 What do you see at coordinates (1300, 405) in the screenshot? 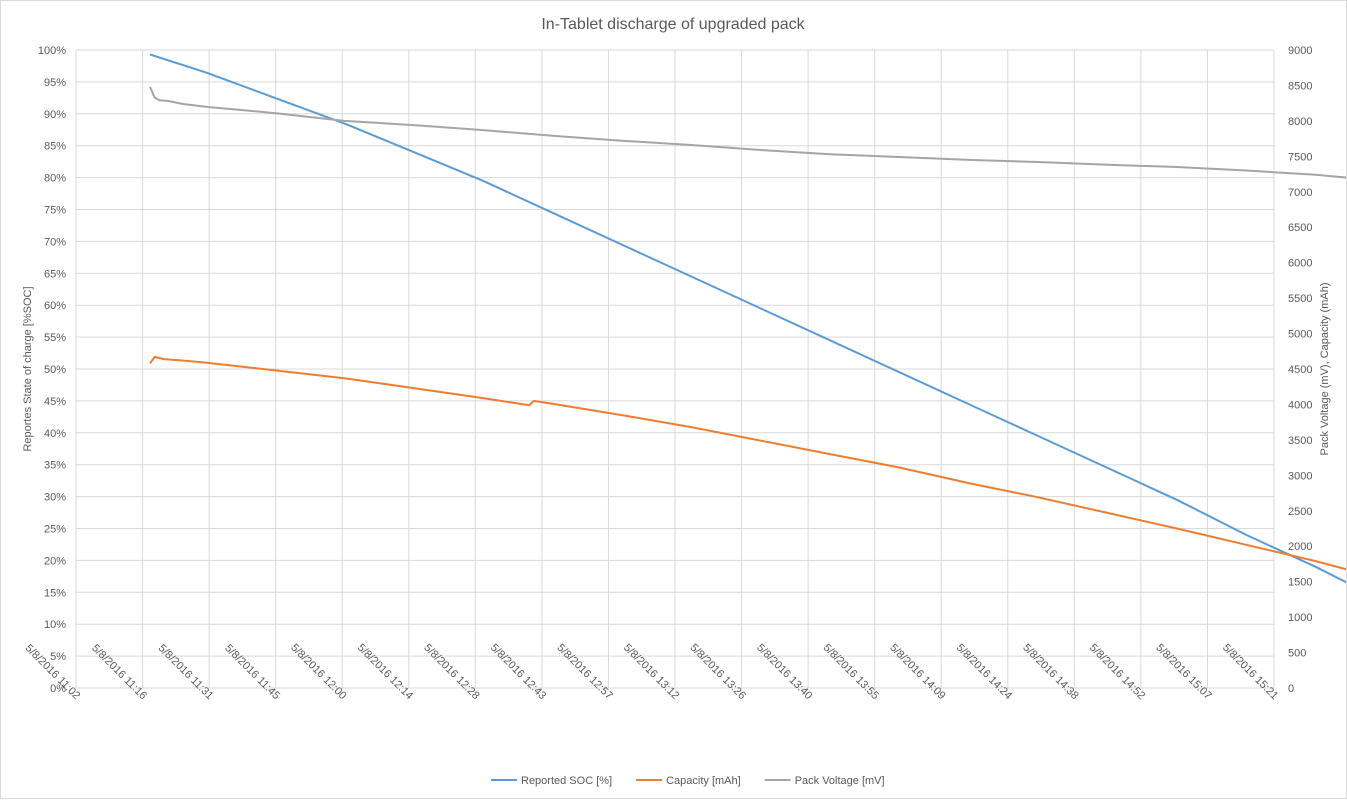
I see `y-right-tick-label: 4000` at bounding box center [1300, 405].